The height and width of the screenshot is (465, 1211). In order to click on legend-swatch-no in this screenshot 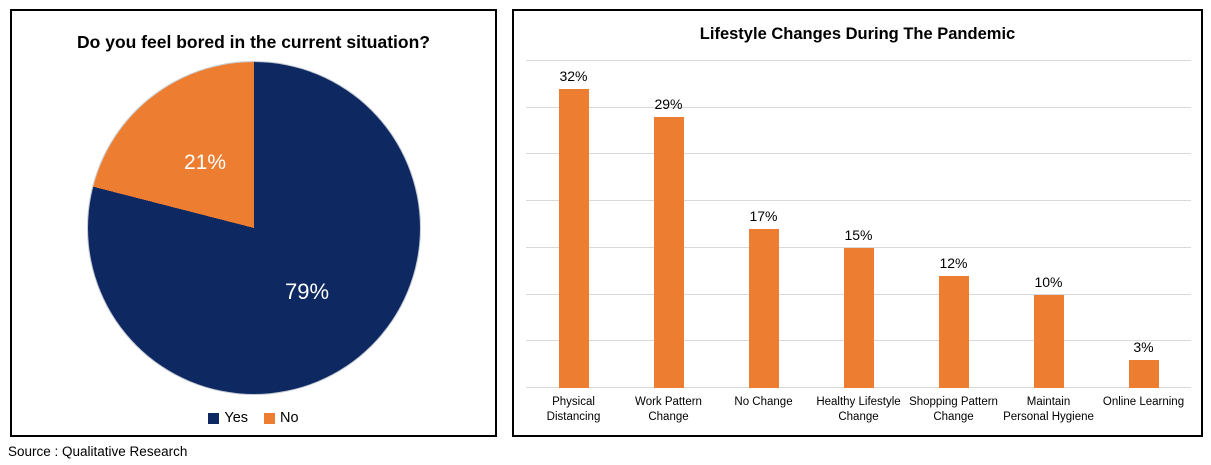, I will do `click(270, 418)`.